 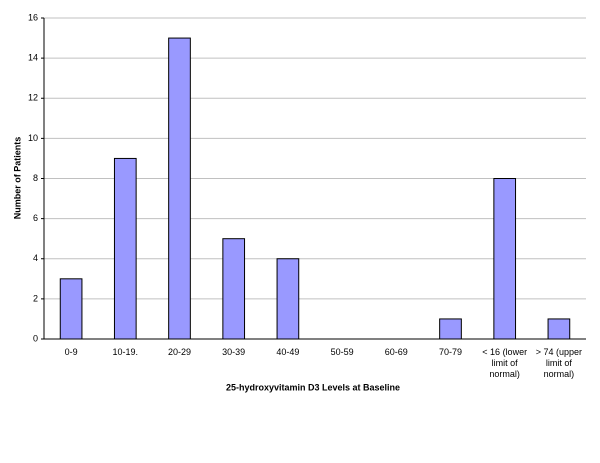 I want to click on y-tick-label: 16, so click(x=33, y=17).